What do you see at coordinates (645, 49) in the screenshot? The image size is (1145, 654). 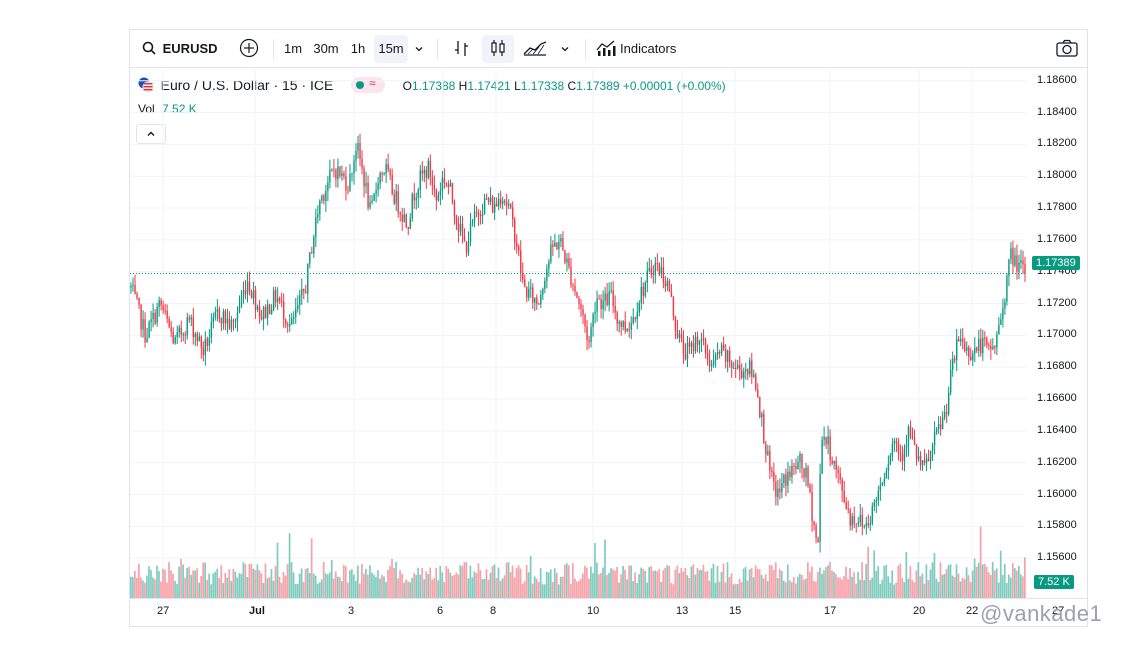 I see `indicators-button: Indicators` at bounding box center [645, 49].